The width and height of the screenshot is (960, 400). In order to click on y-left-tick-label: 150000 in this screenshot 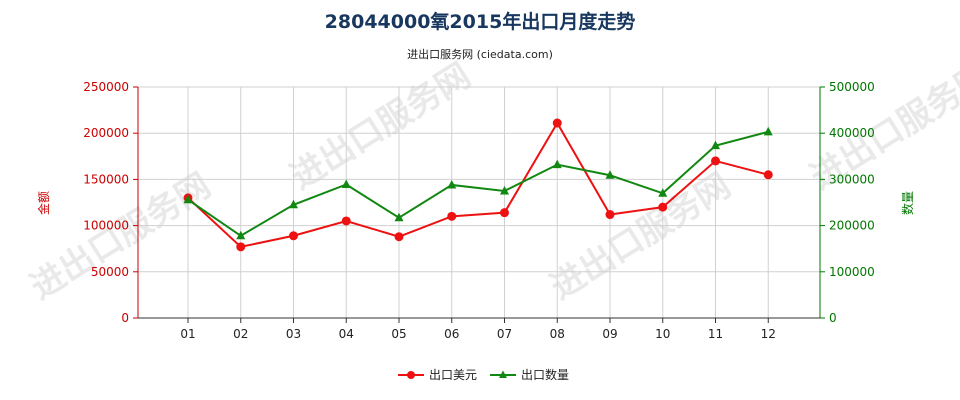, I will do `click(106, 179)`.